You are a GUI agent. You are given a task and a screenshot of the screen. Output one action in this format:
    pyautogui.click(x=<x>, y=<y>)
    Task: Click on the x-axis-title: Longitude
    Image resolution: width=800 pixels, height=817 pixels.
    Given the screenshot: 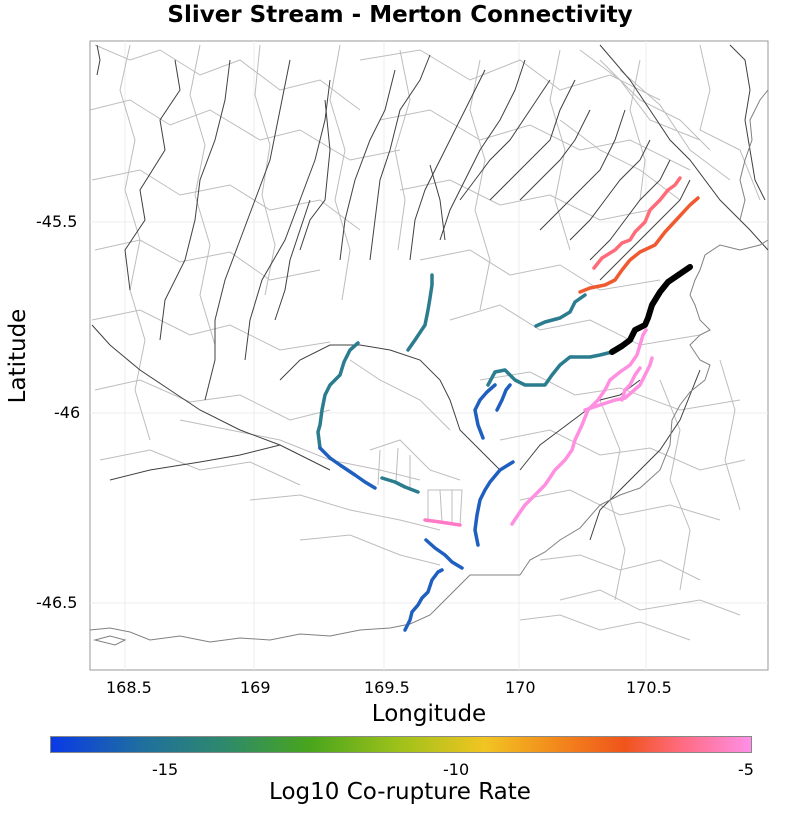 What is the action you would take?
    pyautogui.click(x=429, y=714)
    